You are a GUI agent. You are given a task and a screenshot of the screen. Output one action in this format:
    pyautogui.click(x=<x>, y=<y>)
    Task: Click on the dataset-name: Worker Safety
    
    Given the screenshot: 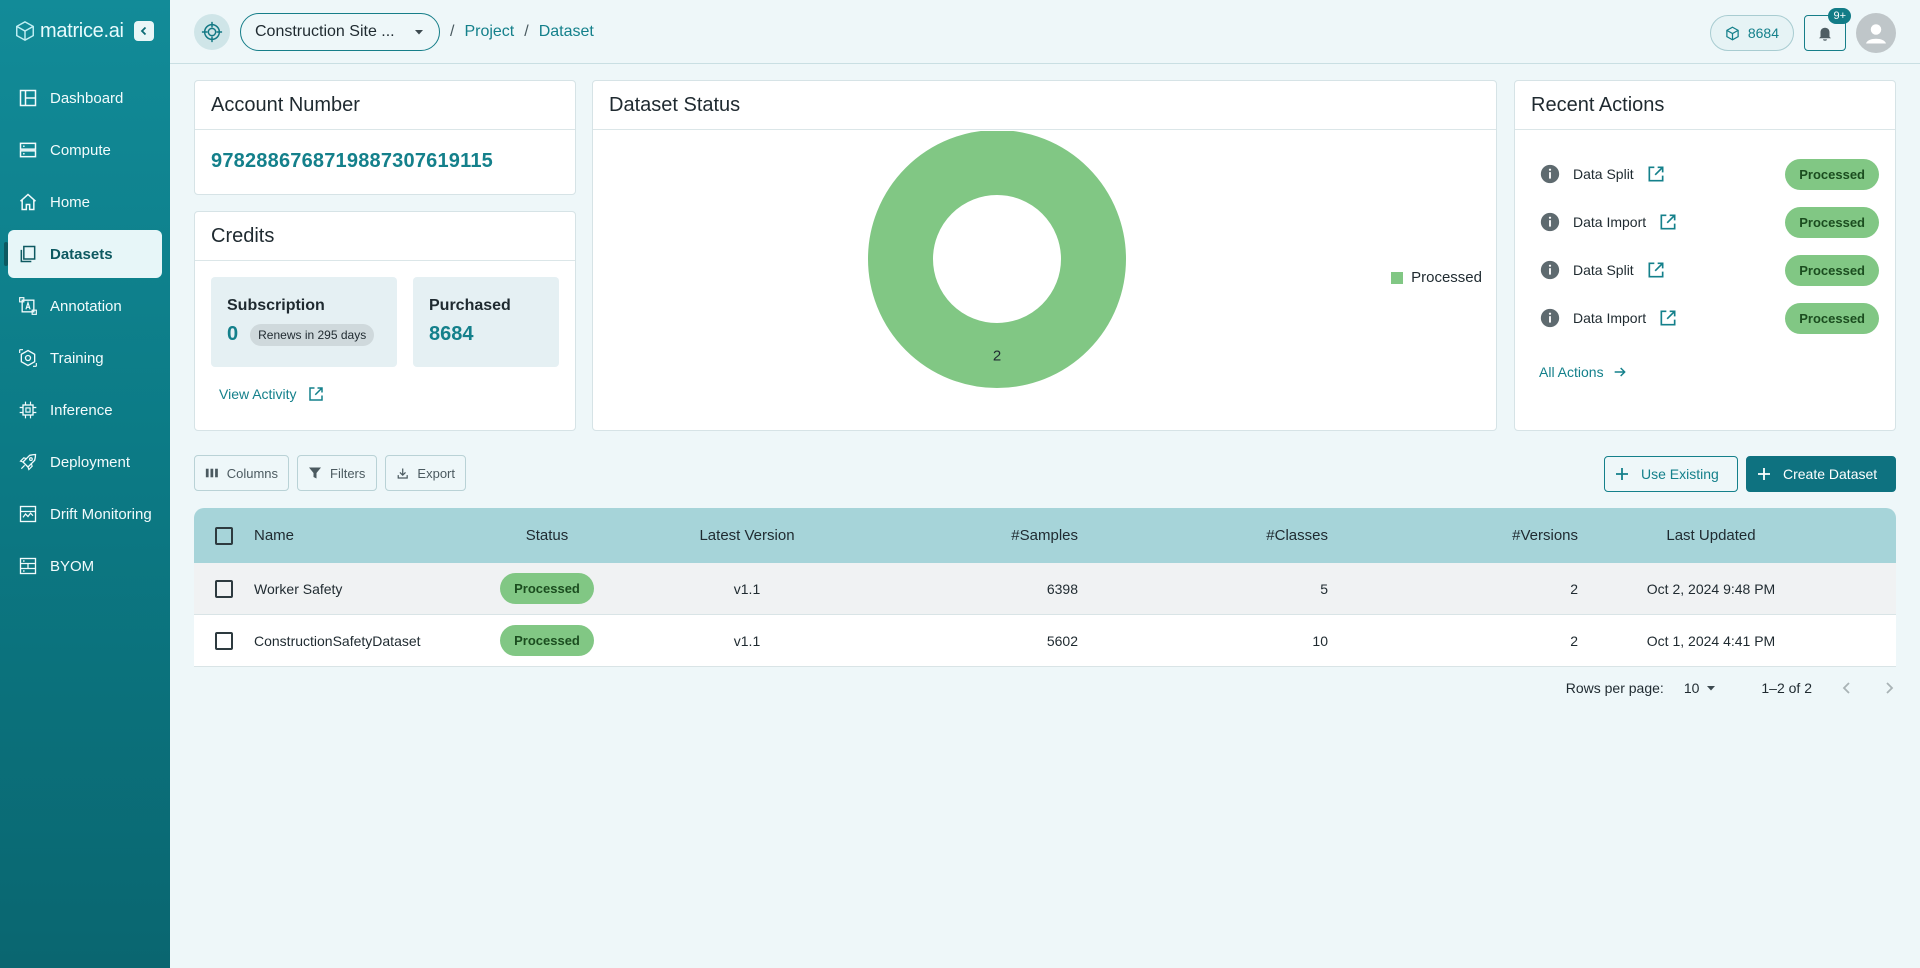 What is the action you would take?
    pyautogui.click(x=298, y=588)
    